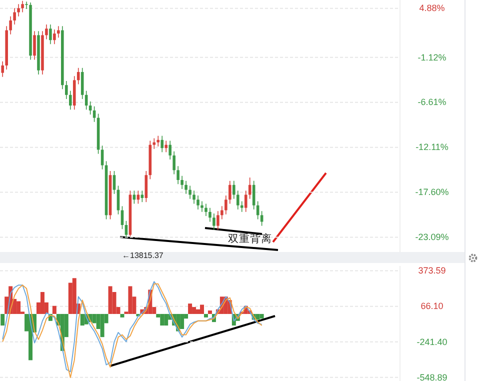 This screenshot has height=381, width=500. I want to click on y-tick-label: 373.59, so click(432, 271).